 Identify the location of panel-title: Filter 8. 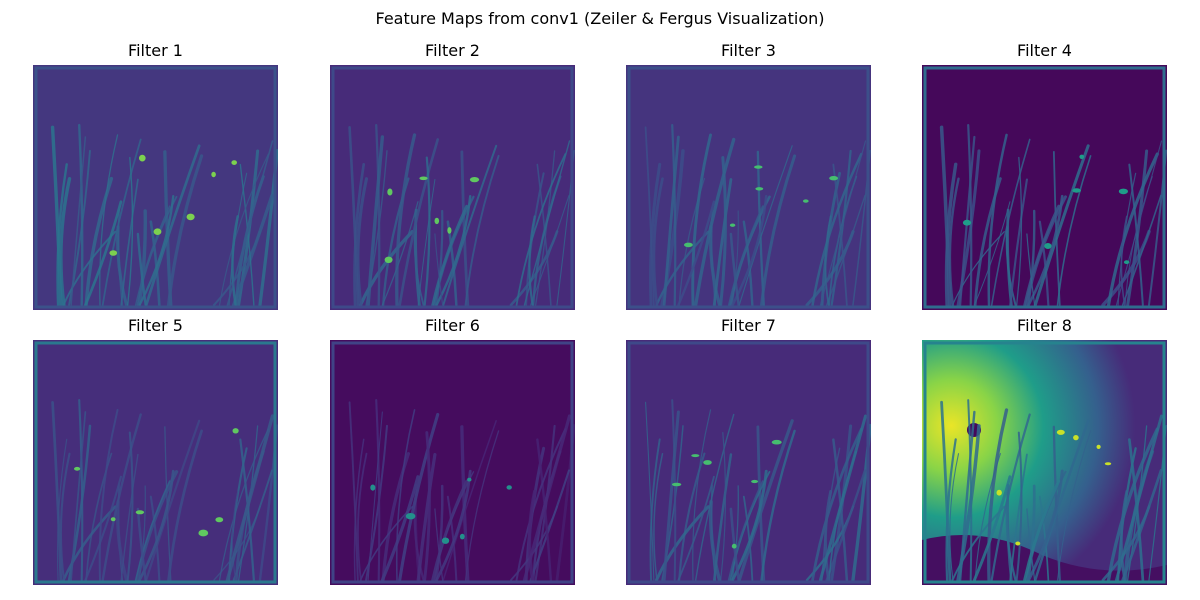
(1044, 325).